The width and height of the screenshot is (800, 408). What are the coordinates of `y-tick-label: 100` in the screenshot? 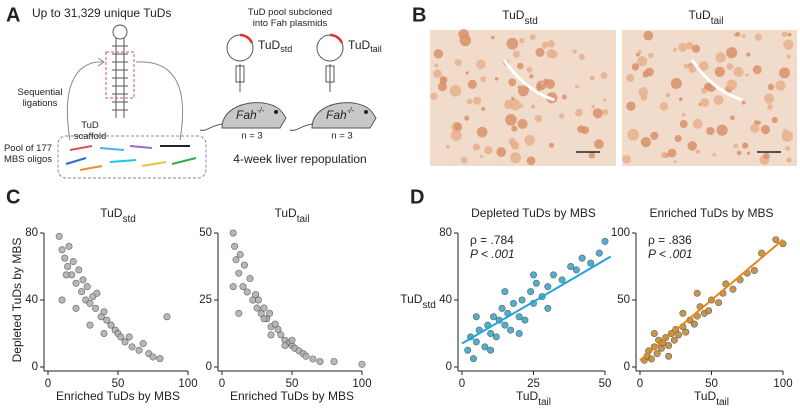 It's located at (620, 233).